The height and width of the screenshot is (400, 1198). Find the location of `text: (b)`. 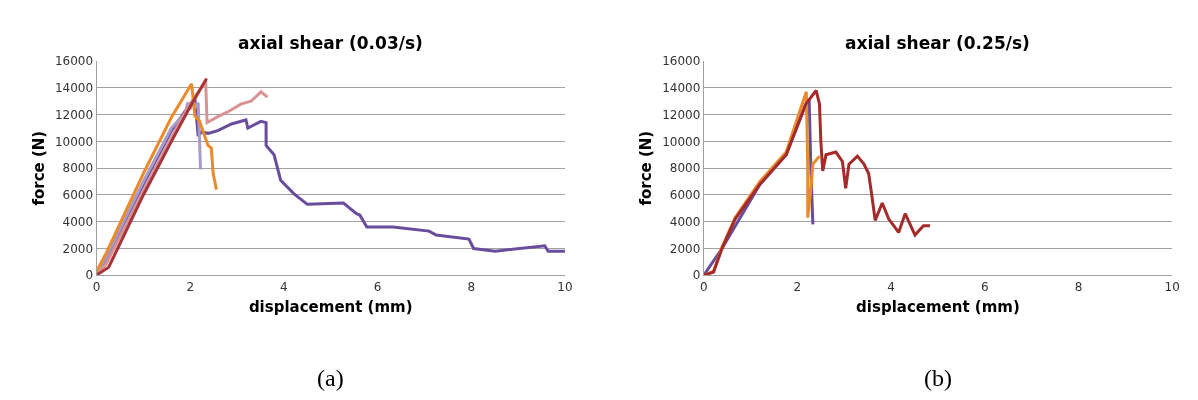

text: (b) is located at coordinates (938, 378).